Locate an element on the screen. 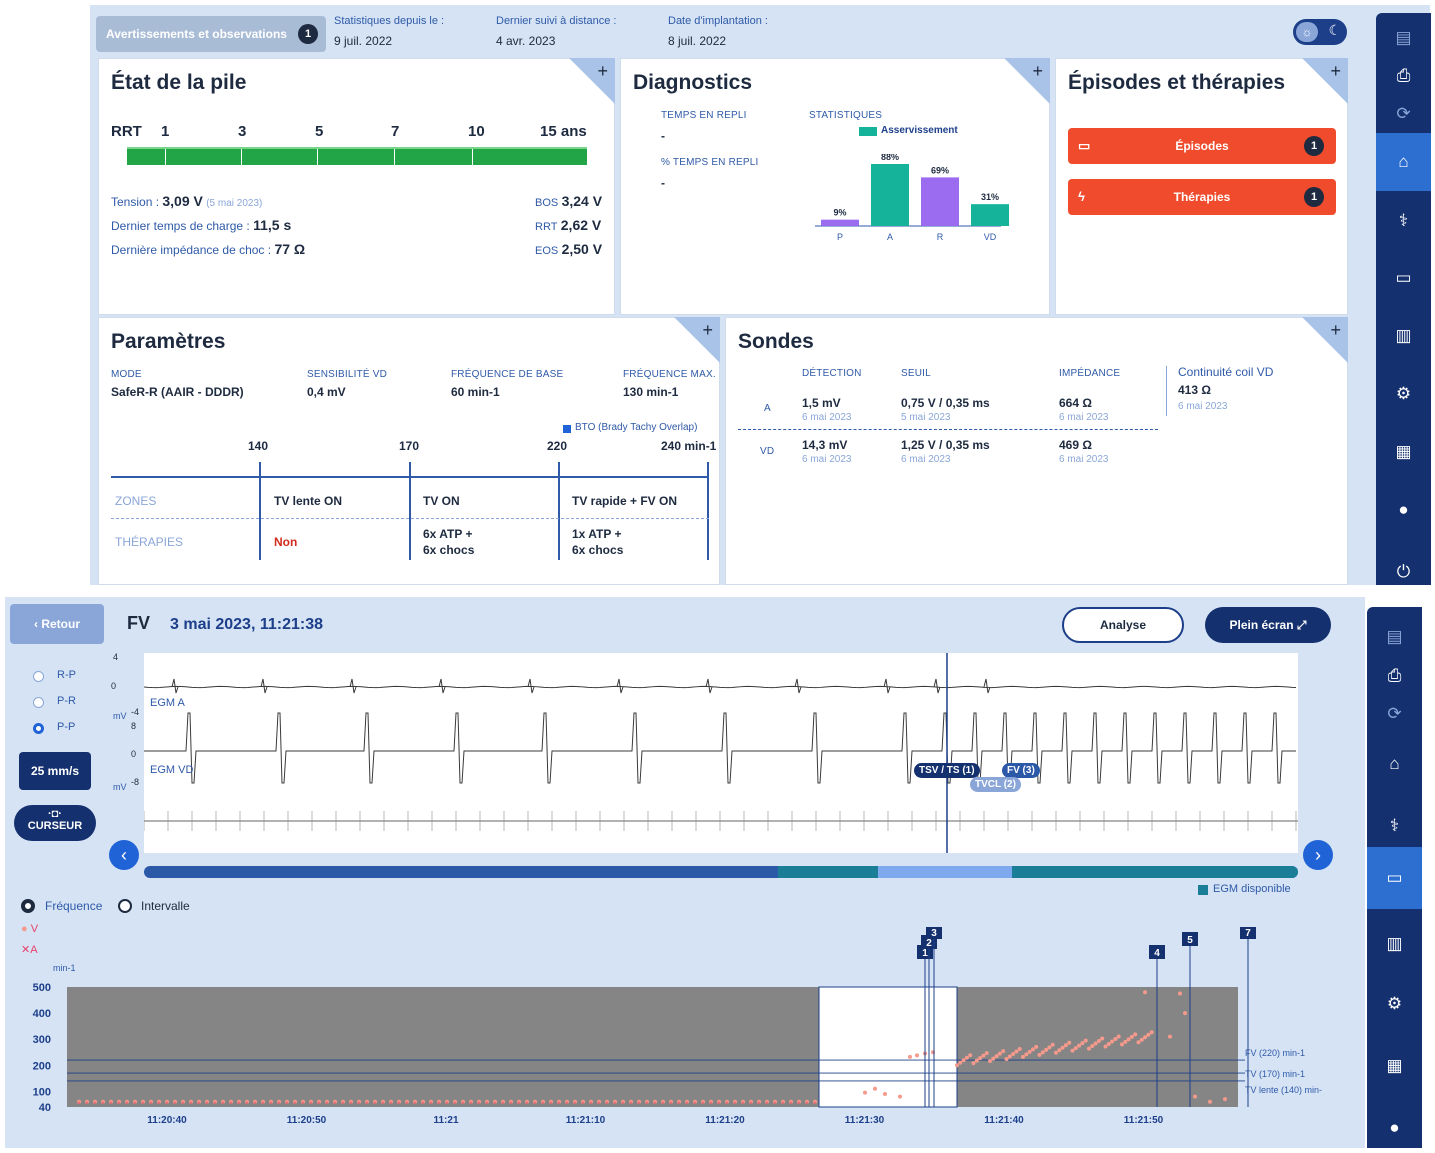 This screenshot has width=1435, height=1153. speed-button: 25 mm/s is located at coordinates (55, 771).